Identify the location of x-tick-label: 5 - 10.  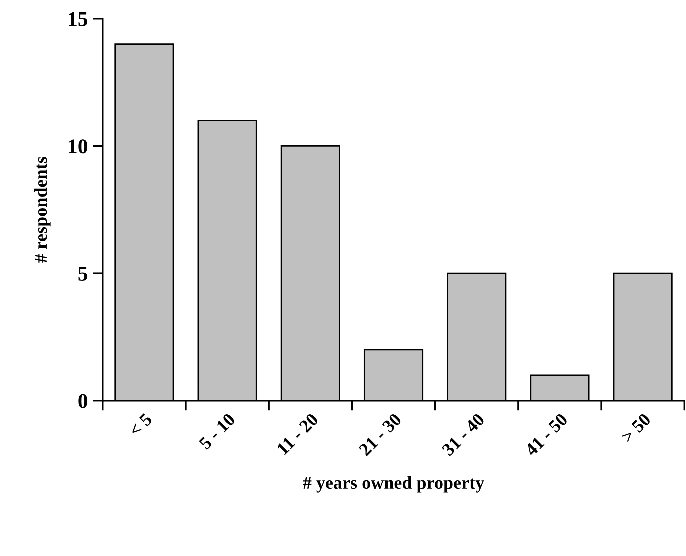
(217, 431).